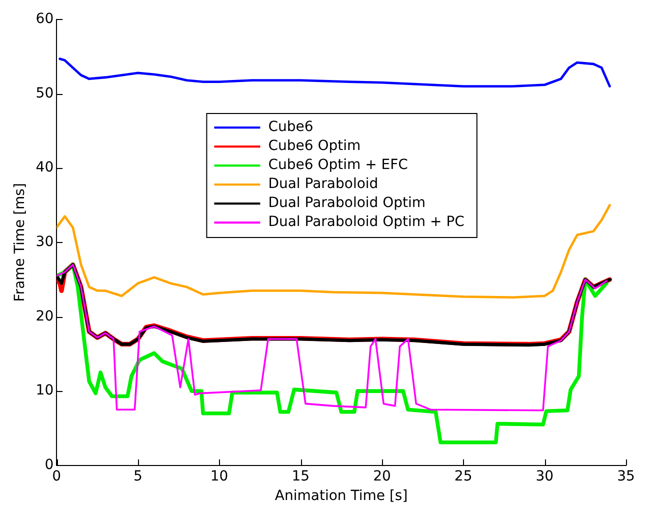  What do you see at coordinates (366, 222) in the screenshot?
I see `legend-label: Dual Paraboloid Optim + PC` at bounding box center [366, 222].